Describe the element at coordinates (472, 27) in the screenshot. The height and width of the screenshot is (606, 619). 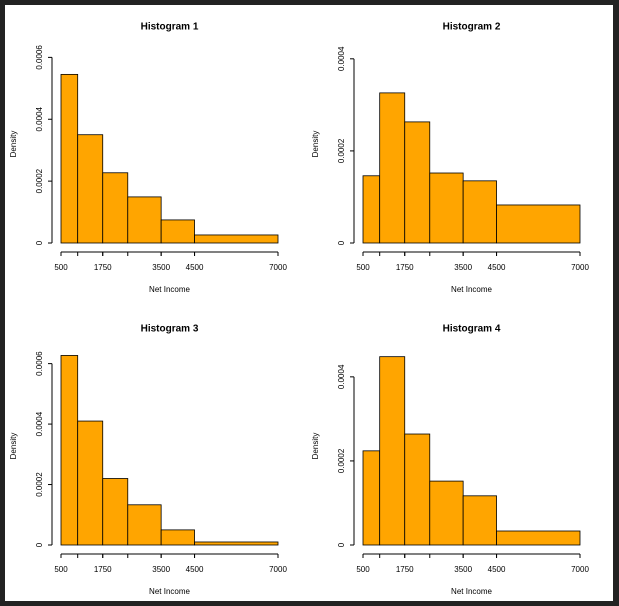
I see `chart-title: Histogram 2` at that location.